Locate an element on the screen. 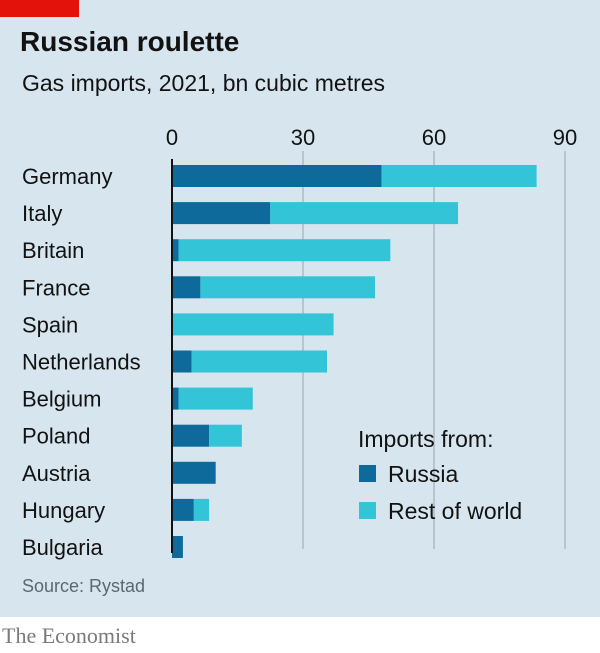 The width and height of the screenshot is (600, 653). bar-rest-hungary is located at coordinates (201, 509).